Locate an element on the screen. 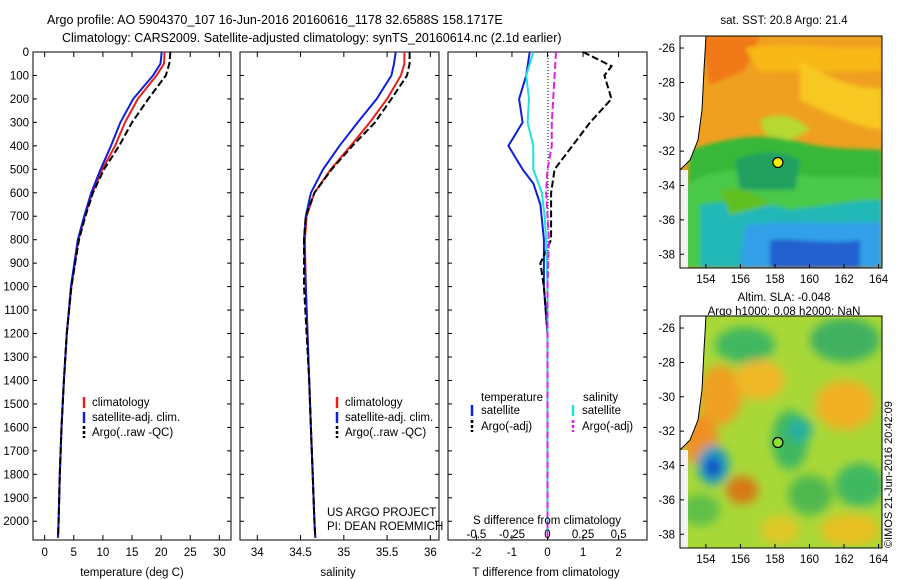 The width and height of the screenshot is (900, 580). y-tick-label: 1700 is located at coordinates (16, 452).